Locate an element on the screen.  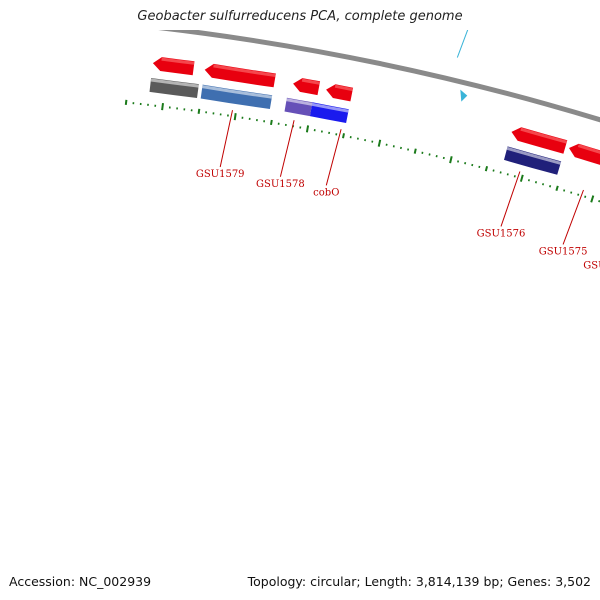
inner-tick-ring is located at coordinates (362, 151).